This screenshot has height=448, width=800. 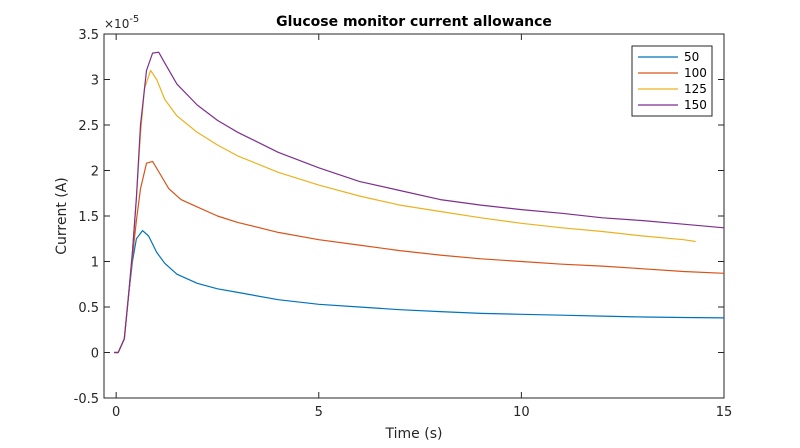 I want to click on y-tick-label: 2, so click(x=95, y=172).